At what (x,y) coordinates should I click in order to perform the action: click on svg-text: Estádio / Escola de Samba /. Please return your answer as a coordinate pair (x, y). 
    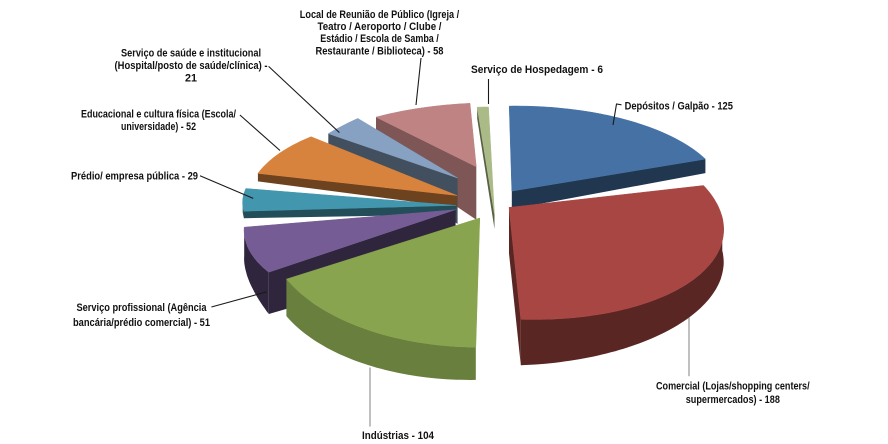
    Looking at the image, I should click on (379, 39).